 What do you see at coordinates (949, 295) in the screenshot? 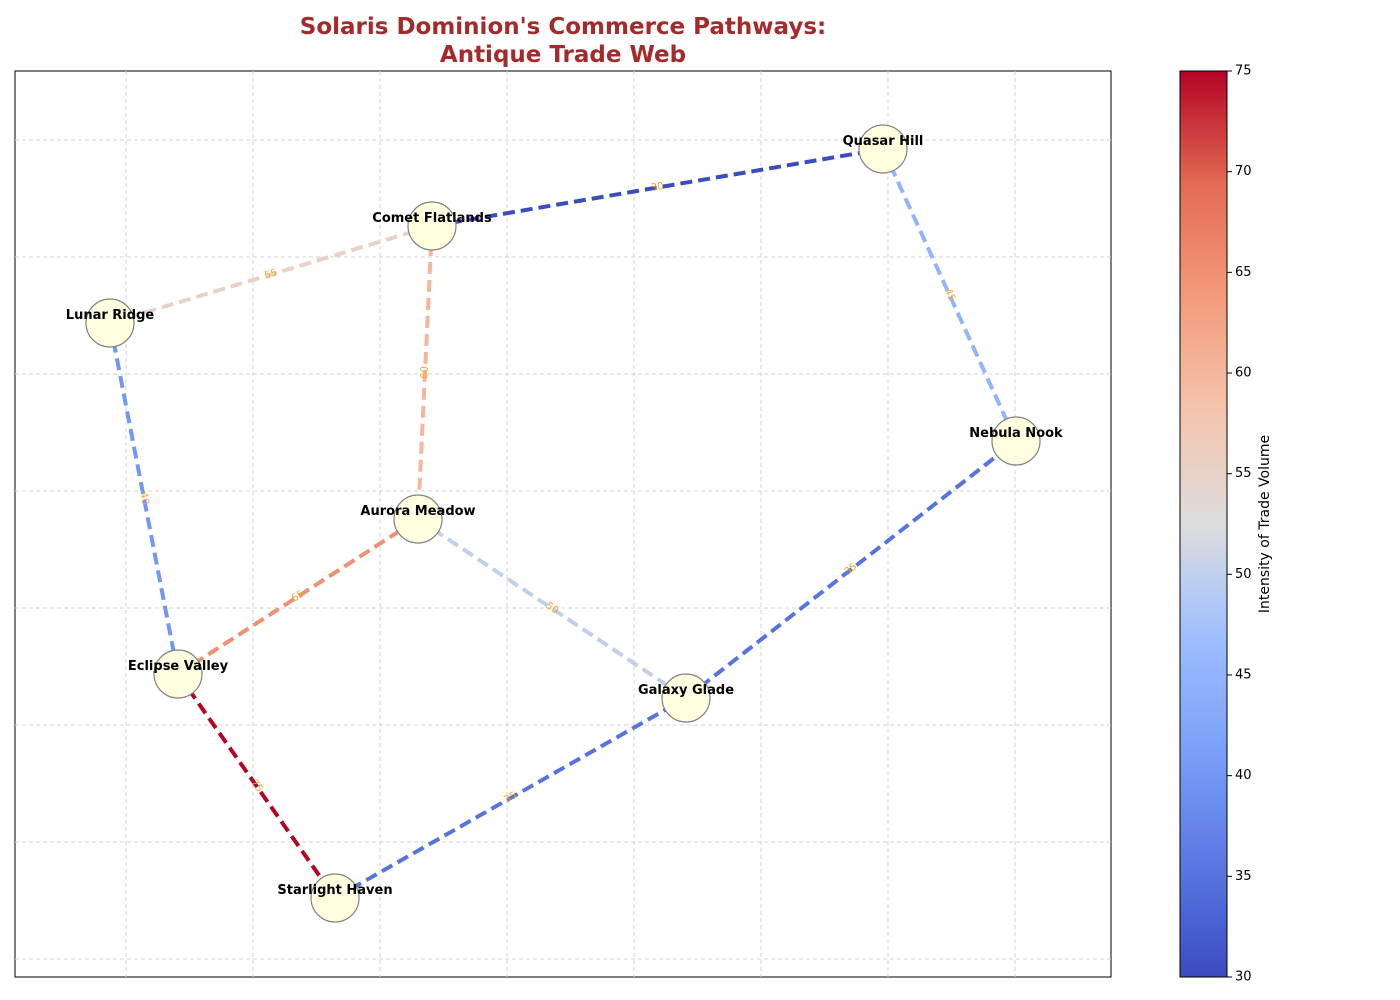
I see `edge-label: 45` at bounding box center [949, 295].